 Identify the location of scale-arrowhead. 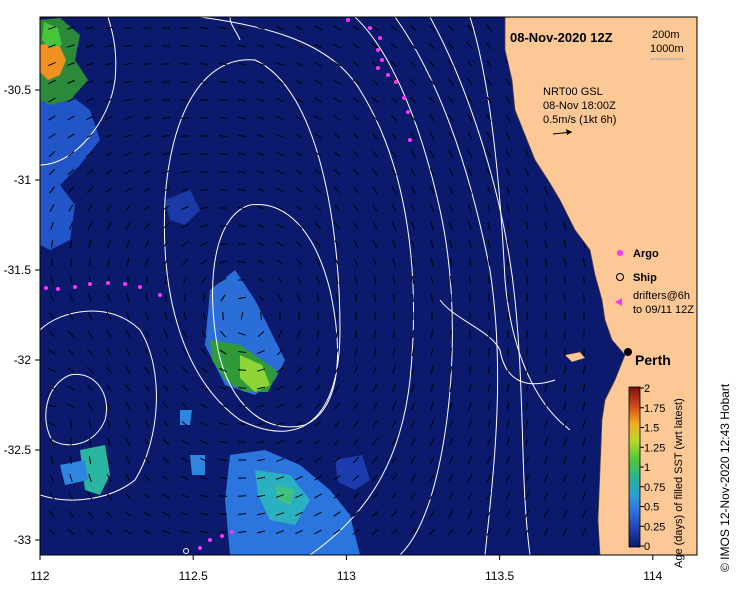
(569, 132).